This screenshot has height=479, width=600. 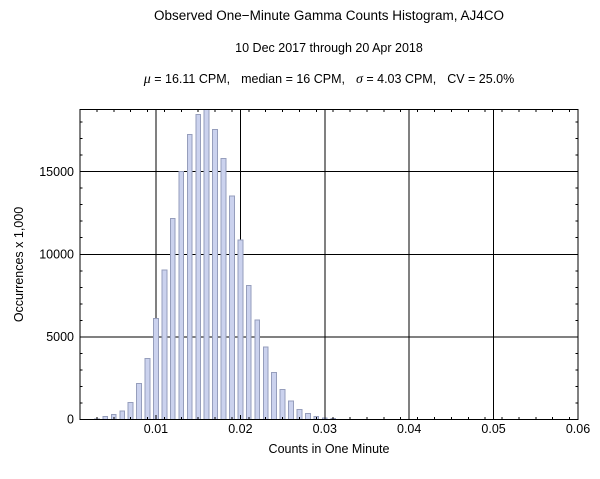 What do you see at coordinates (156, 429) in the screenshot?
I see `x-tick-label: 0.01` at bounding box center [156, 429].